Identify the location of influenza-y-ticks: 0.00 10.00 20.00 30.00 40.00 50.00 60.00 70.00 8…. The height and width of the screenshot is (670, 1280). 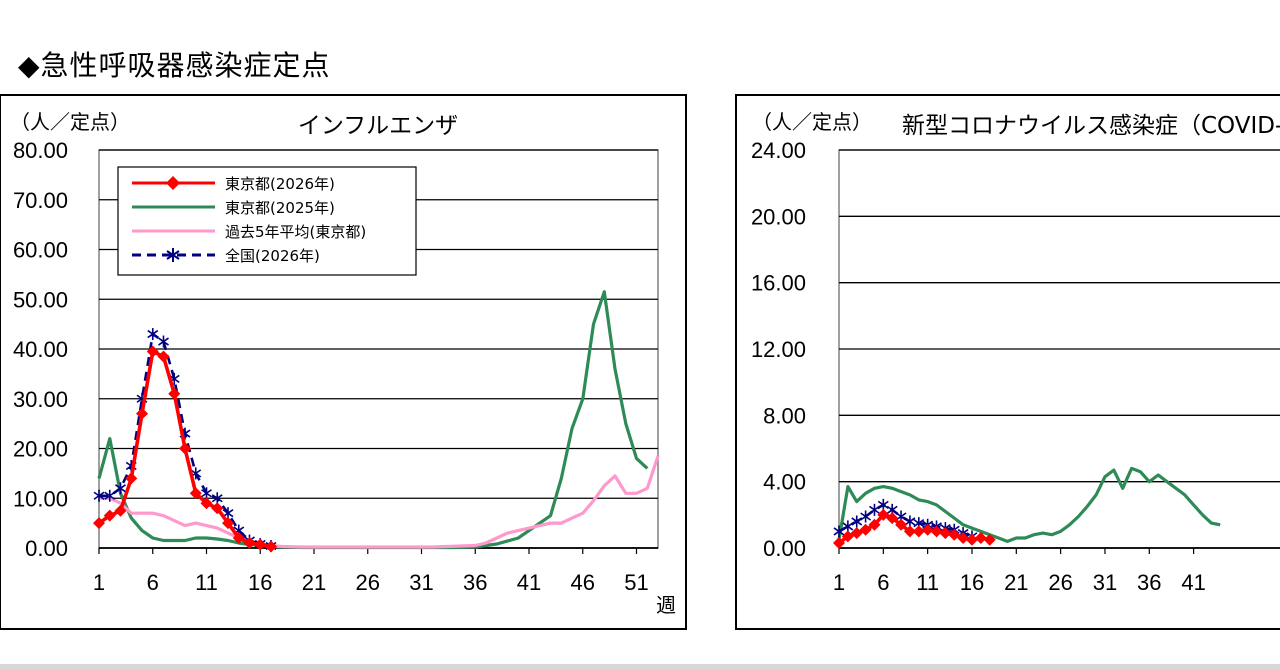
(40, 349).